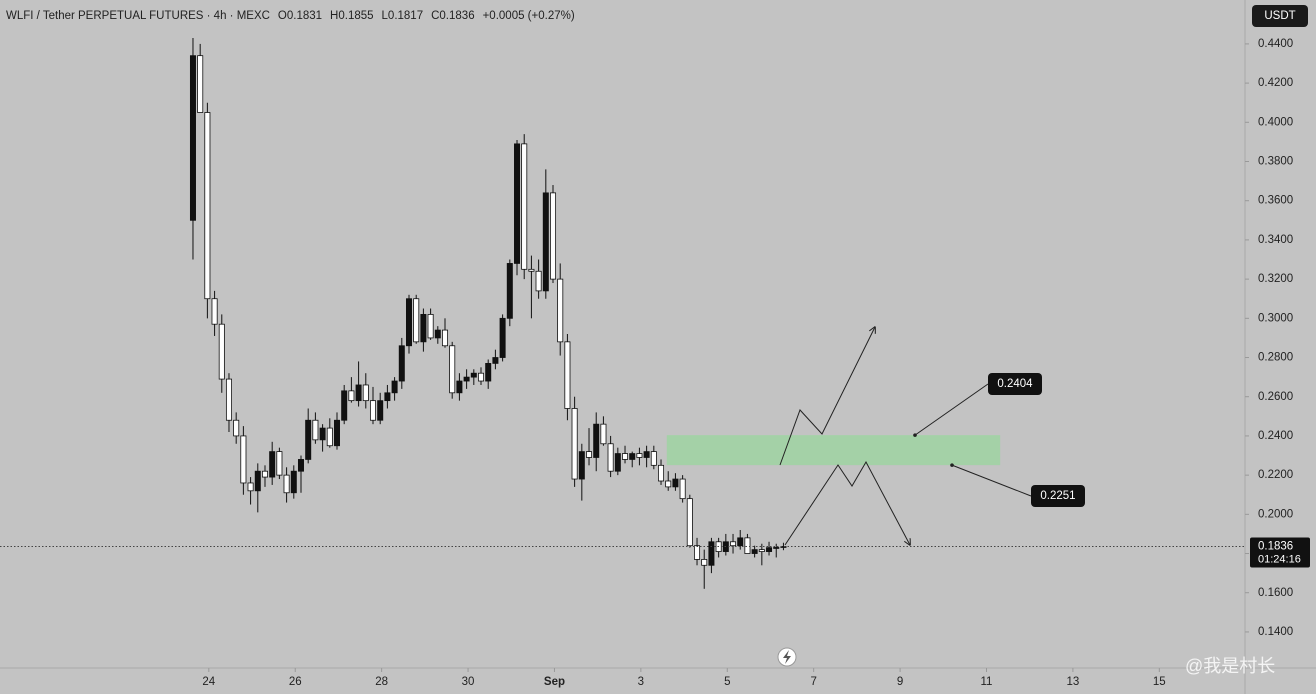  Describe the element at coordinates (833, 450) in the screenshot. I see `zone` at that location.